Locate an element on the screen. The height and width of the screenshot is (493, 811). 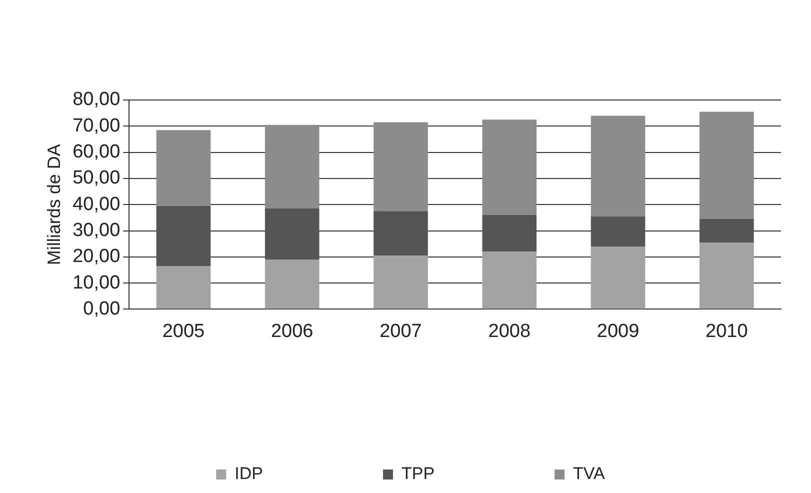
y-tick-label: 60,00 is located at coordinates (96, 152).